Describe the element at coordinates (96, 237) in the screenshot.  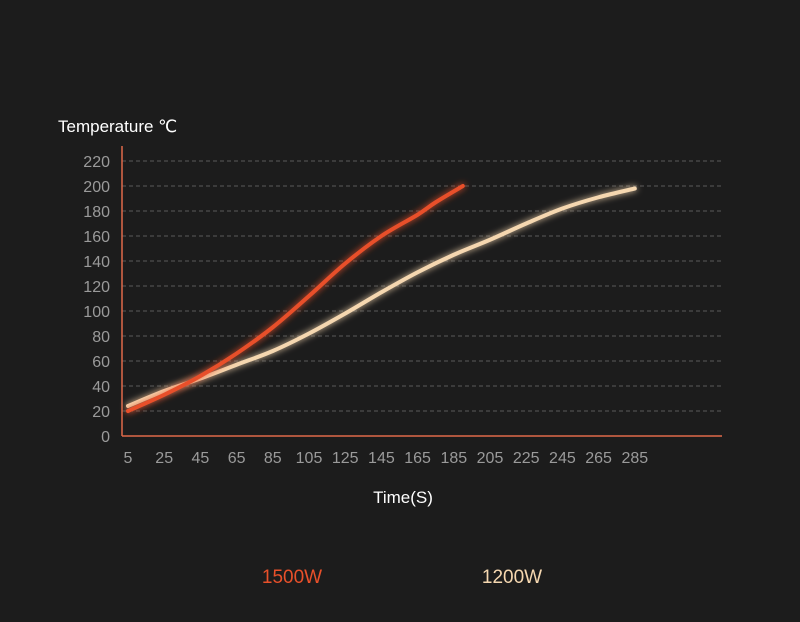
I see `y-tick-label: 160` at that location.